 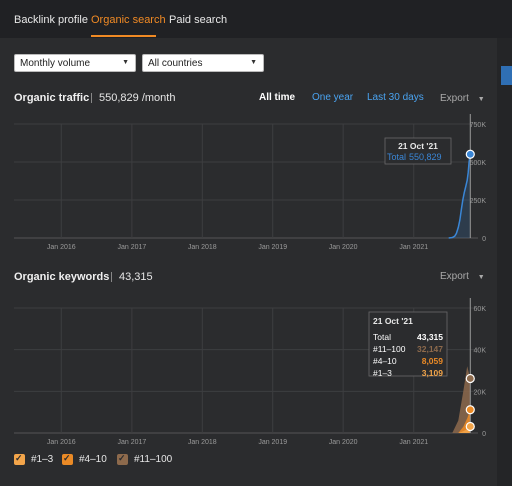 I want to click on scrollbar-thumb, so click(x=506, y=75).